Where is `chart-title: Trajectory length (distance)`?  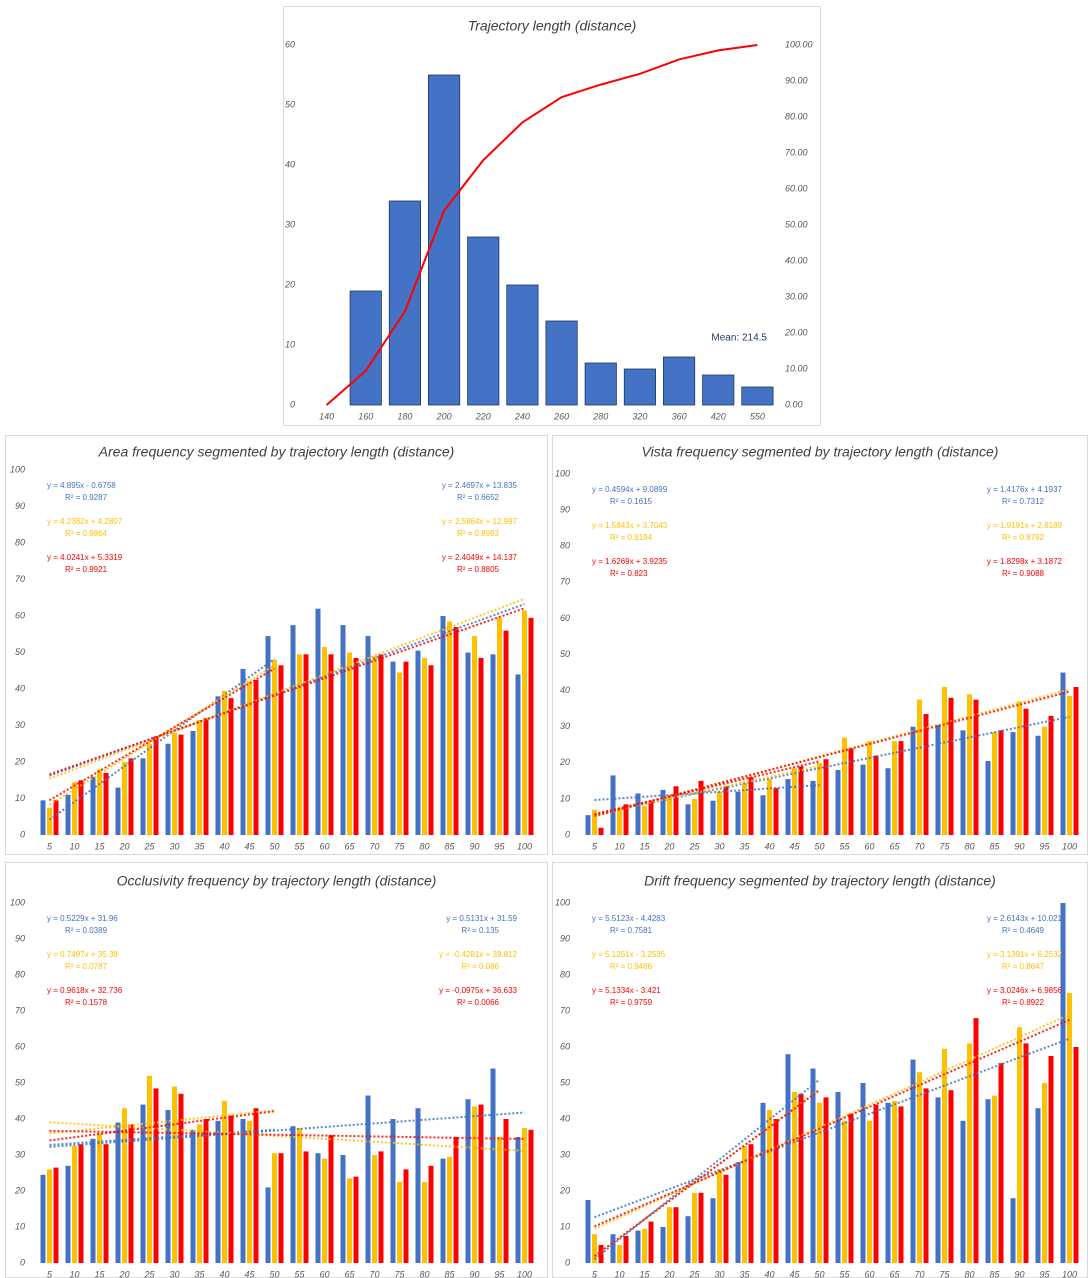 chart-title: Trajectory length (distance) is located at coordinates (552, 26).